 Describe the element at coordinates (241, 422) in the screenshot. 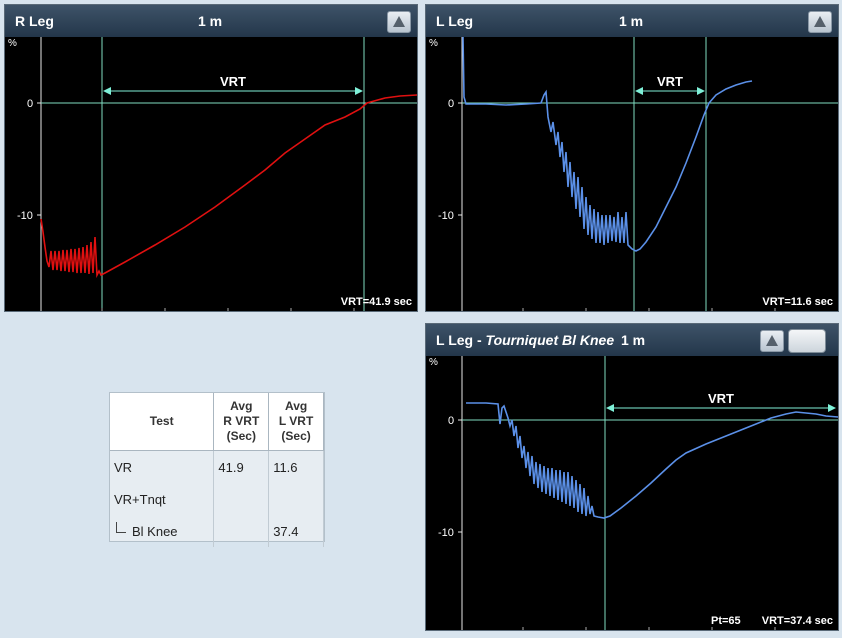

I see `header-avg-r-vrt: Avg R VRT (Sec)` at that location.